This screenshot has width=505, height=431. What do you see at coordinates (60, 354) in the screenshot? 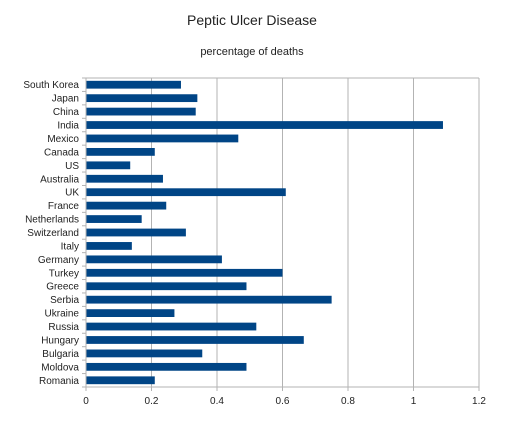
I see `category-label: Bulgaria` at bounding box center [60, 354].